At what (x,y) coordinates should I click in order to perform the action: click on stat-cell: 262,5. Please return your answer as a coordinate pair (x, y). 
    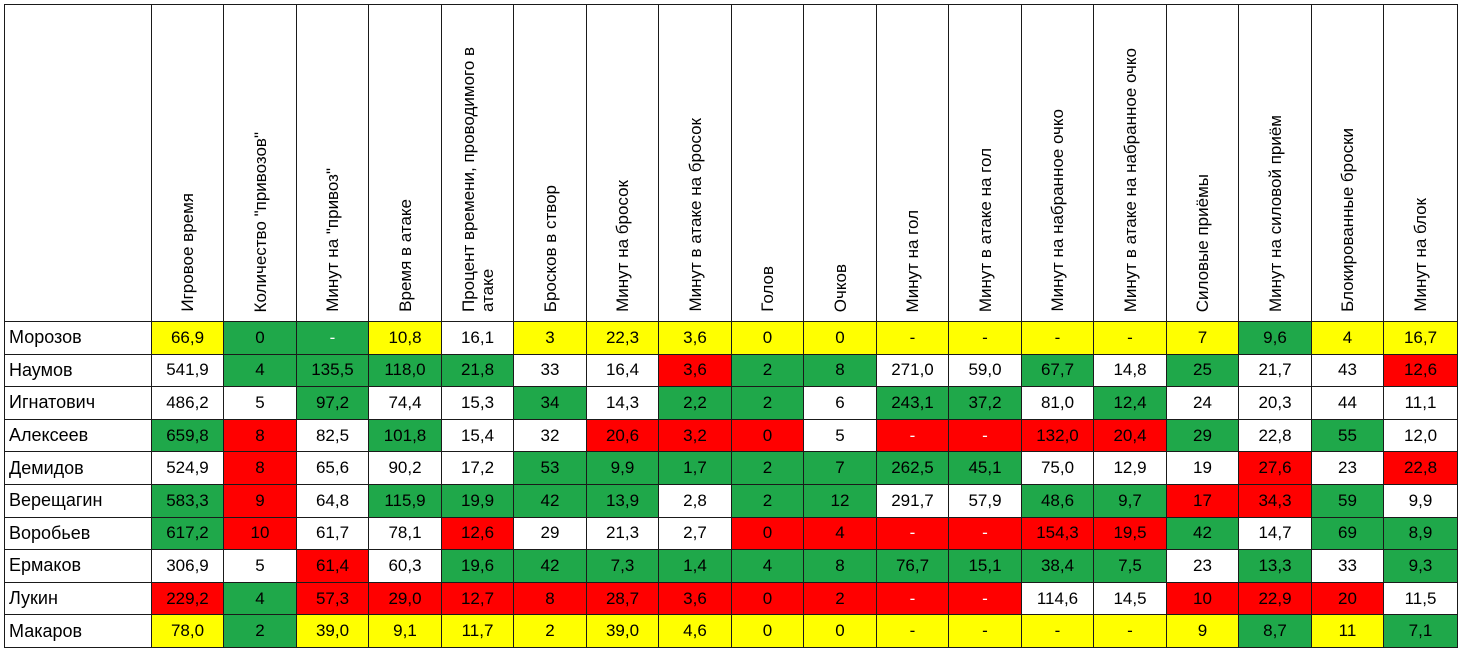
    Looking at the image, I should click on (912, 468).